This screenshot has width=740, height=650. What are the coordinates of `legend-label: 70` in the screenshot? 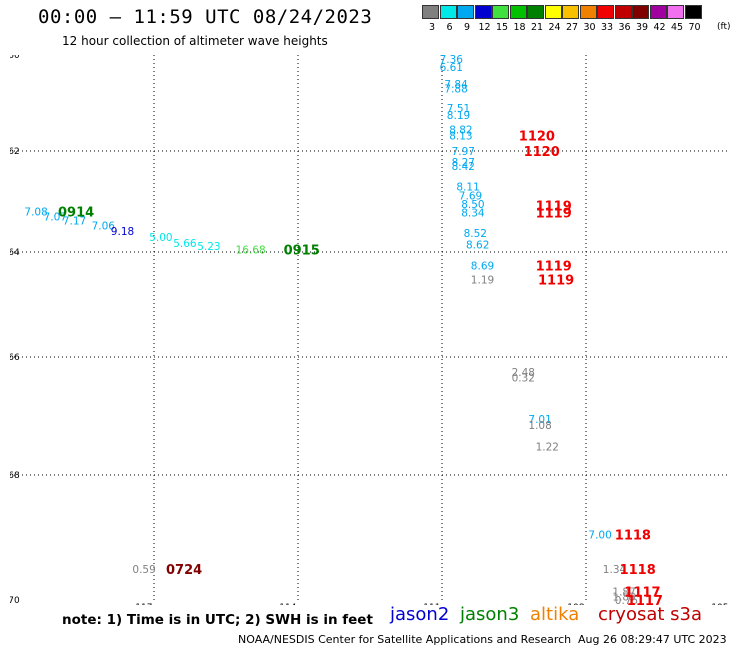 It's located at (694, 27).